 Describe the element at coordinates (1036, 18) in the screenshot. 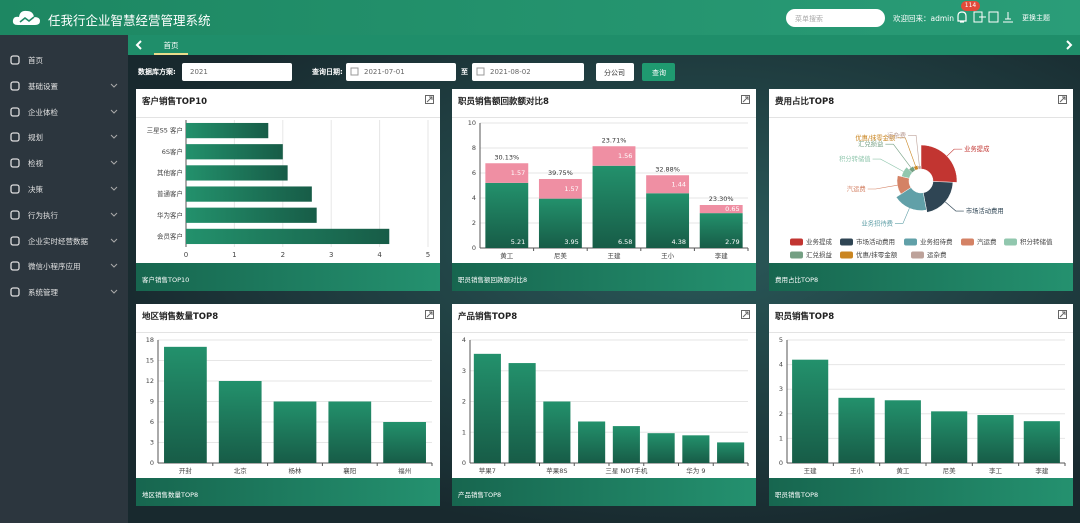

I see `theme-button: 更换主题` at that location.